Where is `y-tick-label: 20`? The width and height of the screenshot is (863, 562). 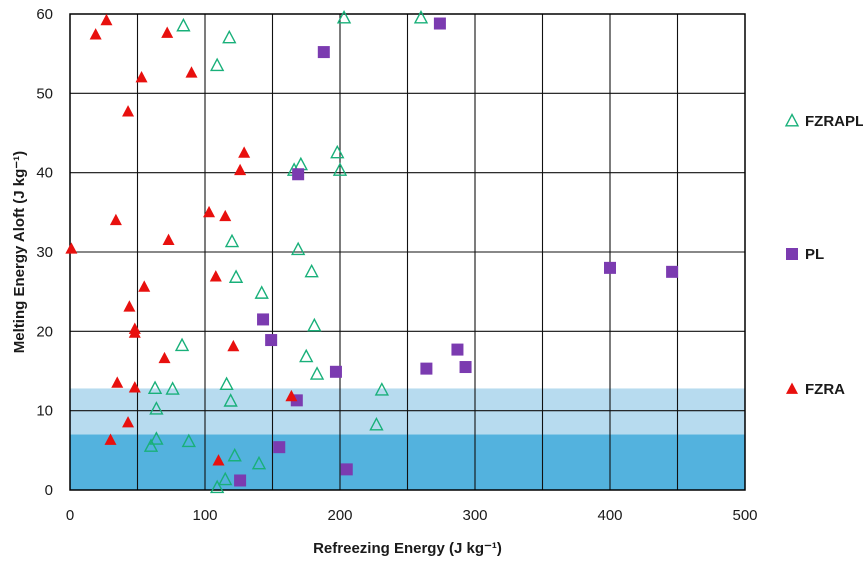 y-tick-label: 20 is located at coordinates (44, 331).